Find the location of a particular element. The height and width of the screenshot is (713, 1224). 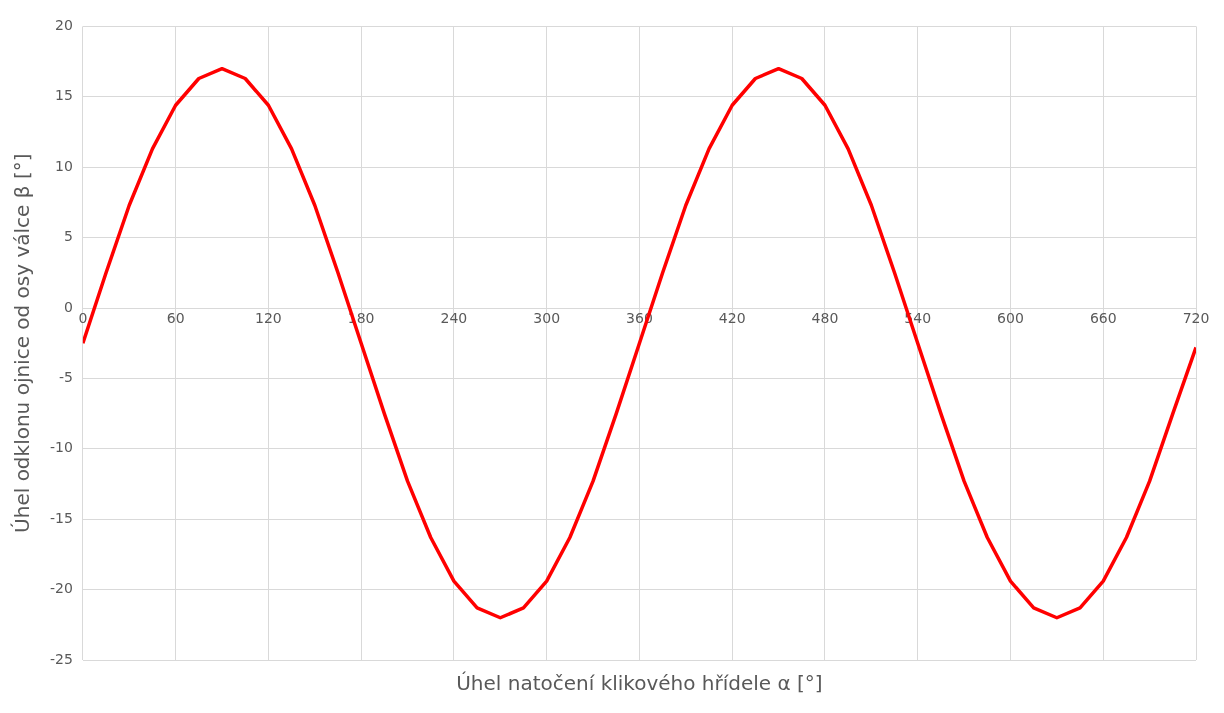

x-tick-label: 120 is located at coordinates (268, 318).